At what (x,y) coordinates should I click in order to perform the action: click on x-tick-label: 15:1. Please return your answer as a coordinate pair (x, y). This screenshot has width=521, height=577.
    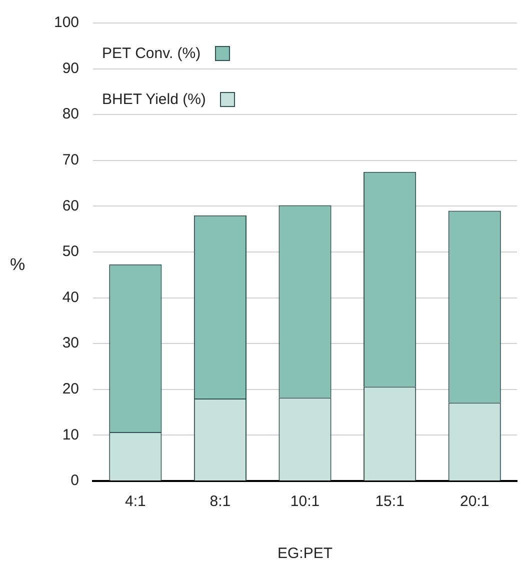
    Looking at the image, I should click on (389, 501).